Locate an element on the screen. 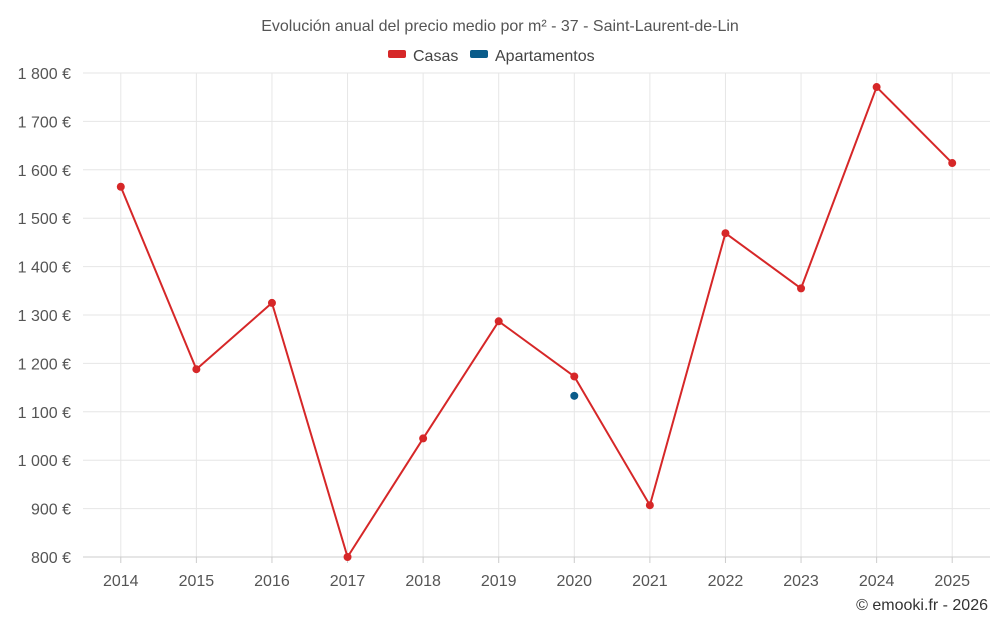 The width and height of the screenshot is (1000, 625). legend-item-casas: Casas is located at coordinates (423, 56).